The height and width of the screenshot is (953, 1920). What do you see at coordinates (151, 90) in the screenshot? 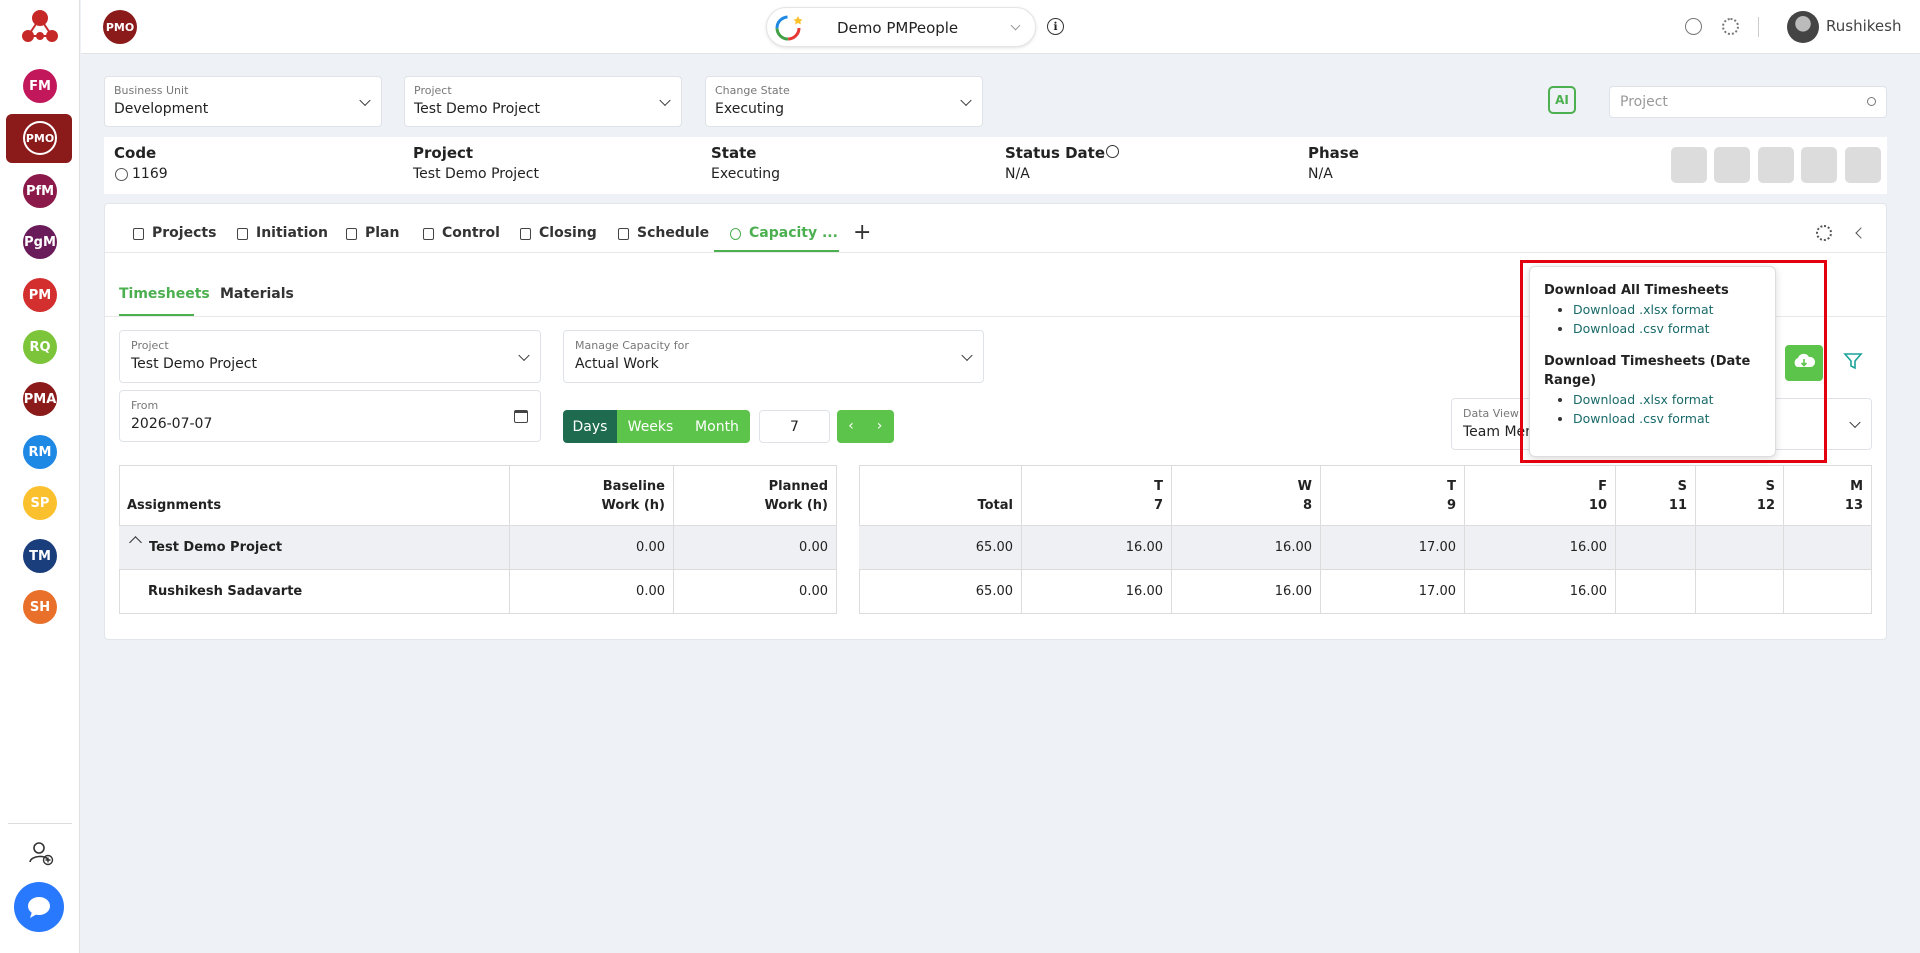
I see `filter-label: Business Unit` at bounding box center [151, 90].